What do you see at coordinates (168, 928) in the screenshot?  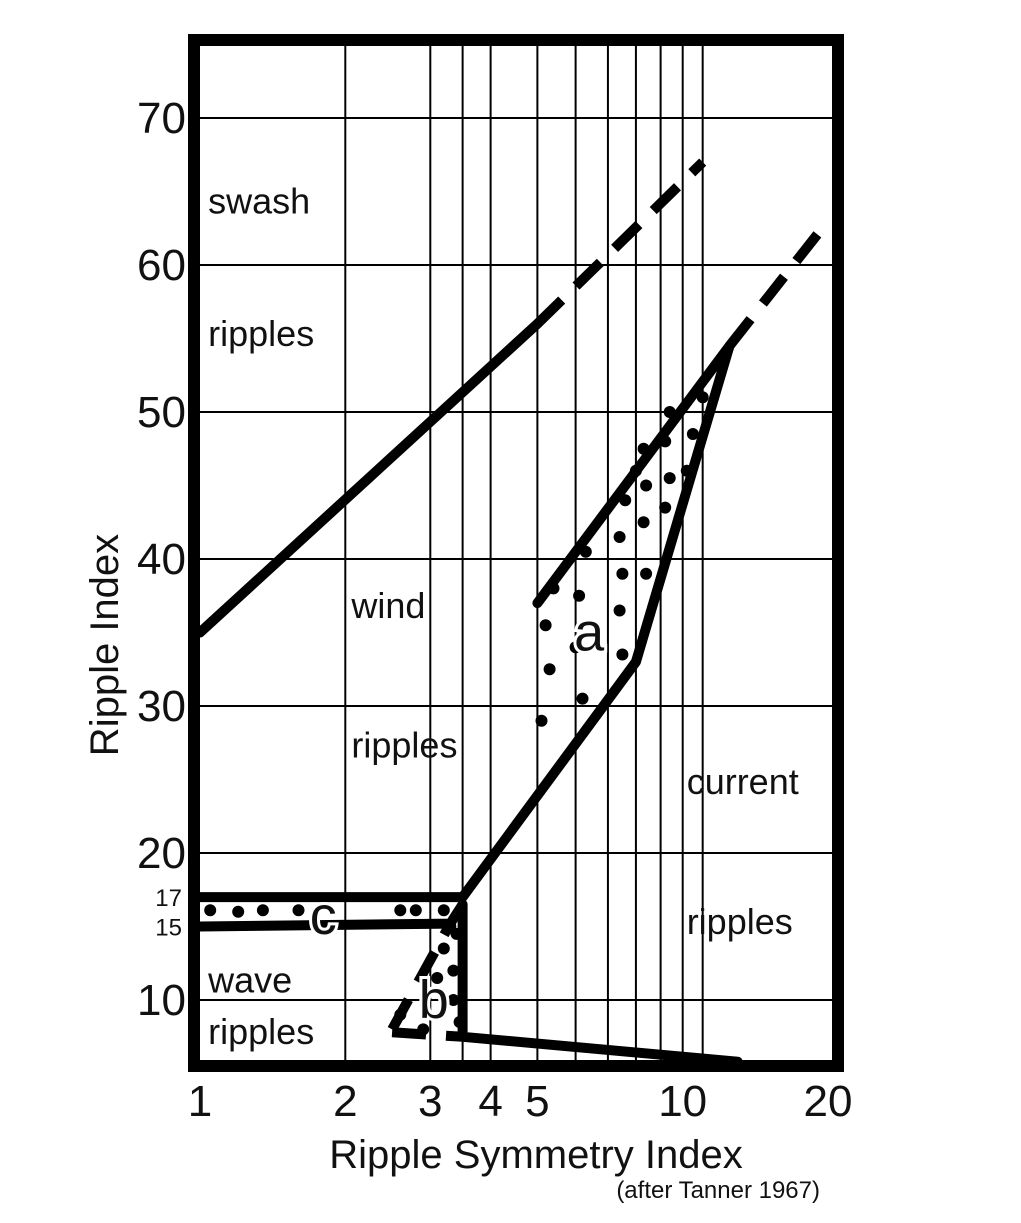 I see `y-minor-tick-label: 15` at bounding box center [168, 928].